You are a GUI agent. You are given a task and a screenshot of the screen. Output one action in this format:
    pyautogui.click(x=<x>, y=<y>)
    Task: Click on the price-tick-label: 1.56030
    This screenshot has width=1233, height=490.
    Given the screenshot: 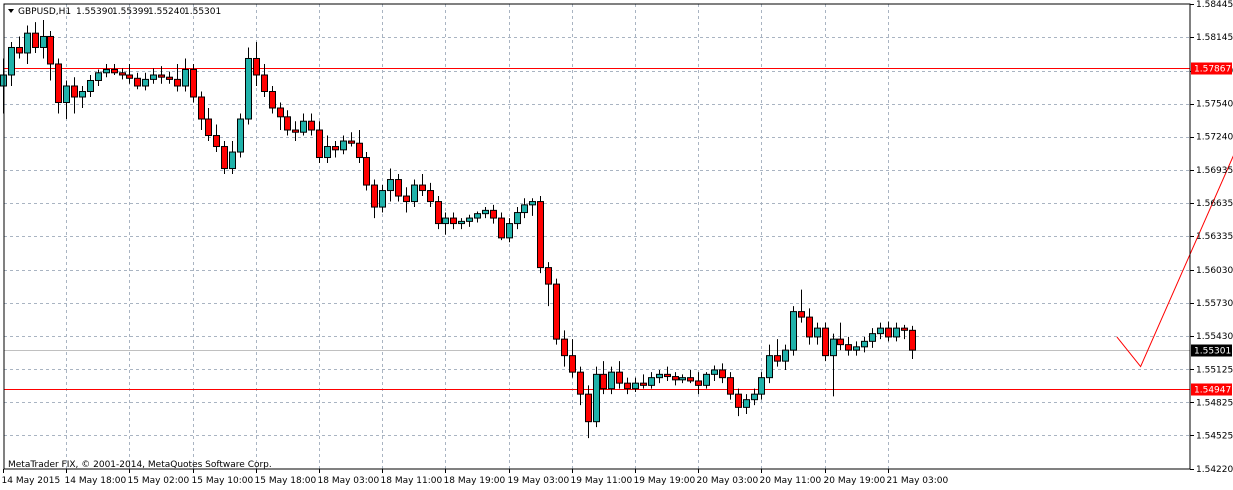 What is the action you would take?
    pyautogui.click(x=1214, y=271)
    